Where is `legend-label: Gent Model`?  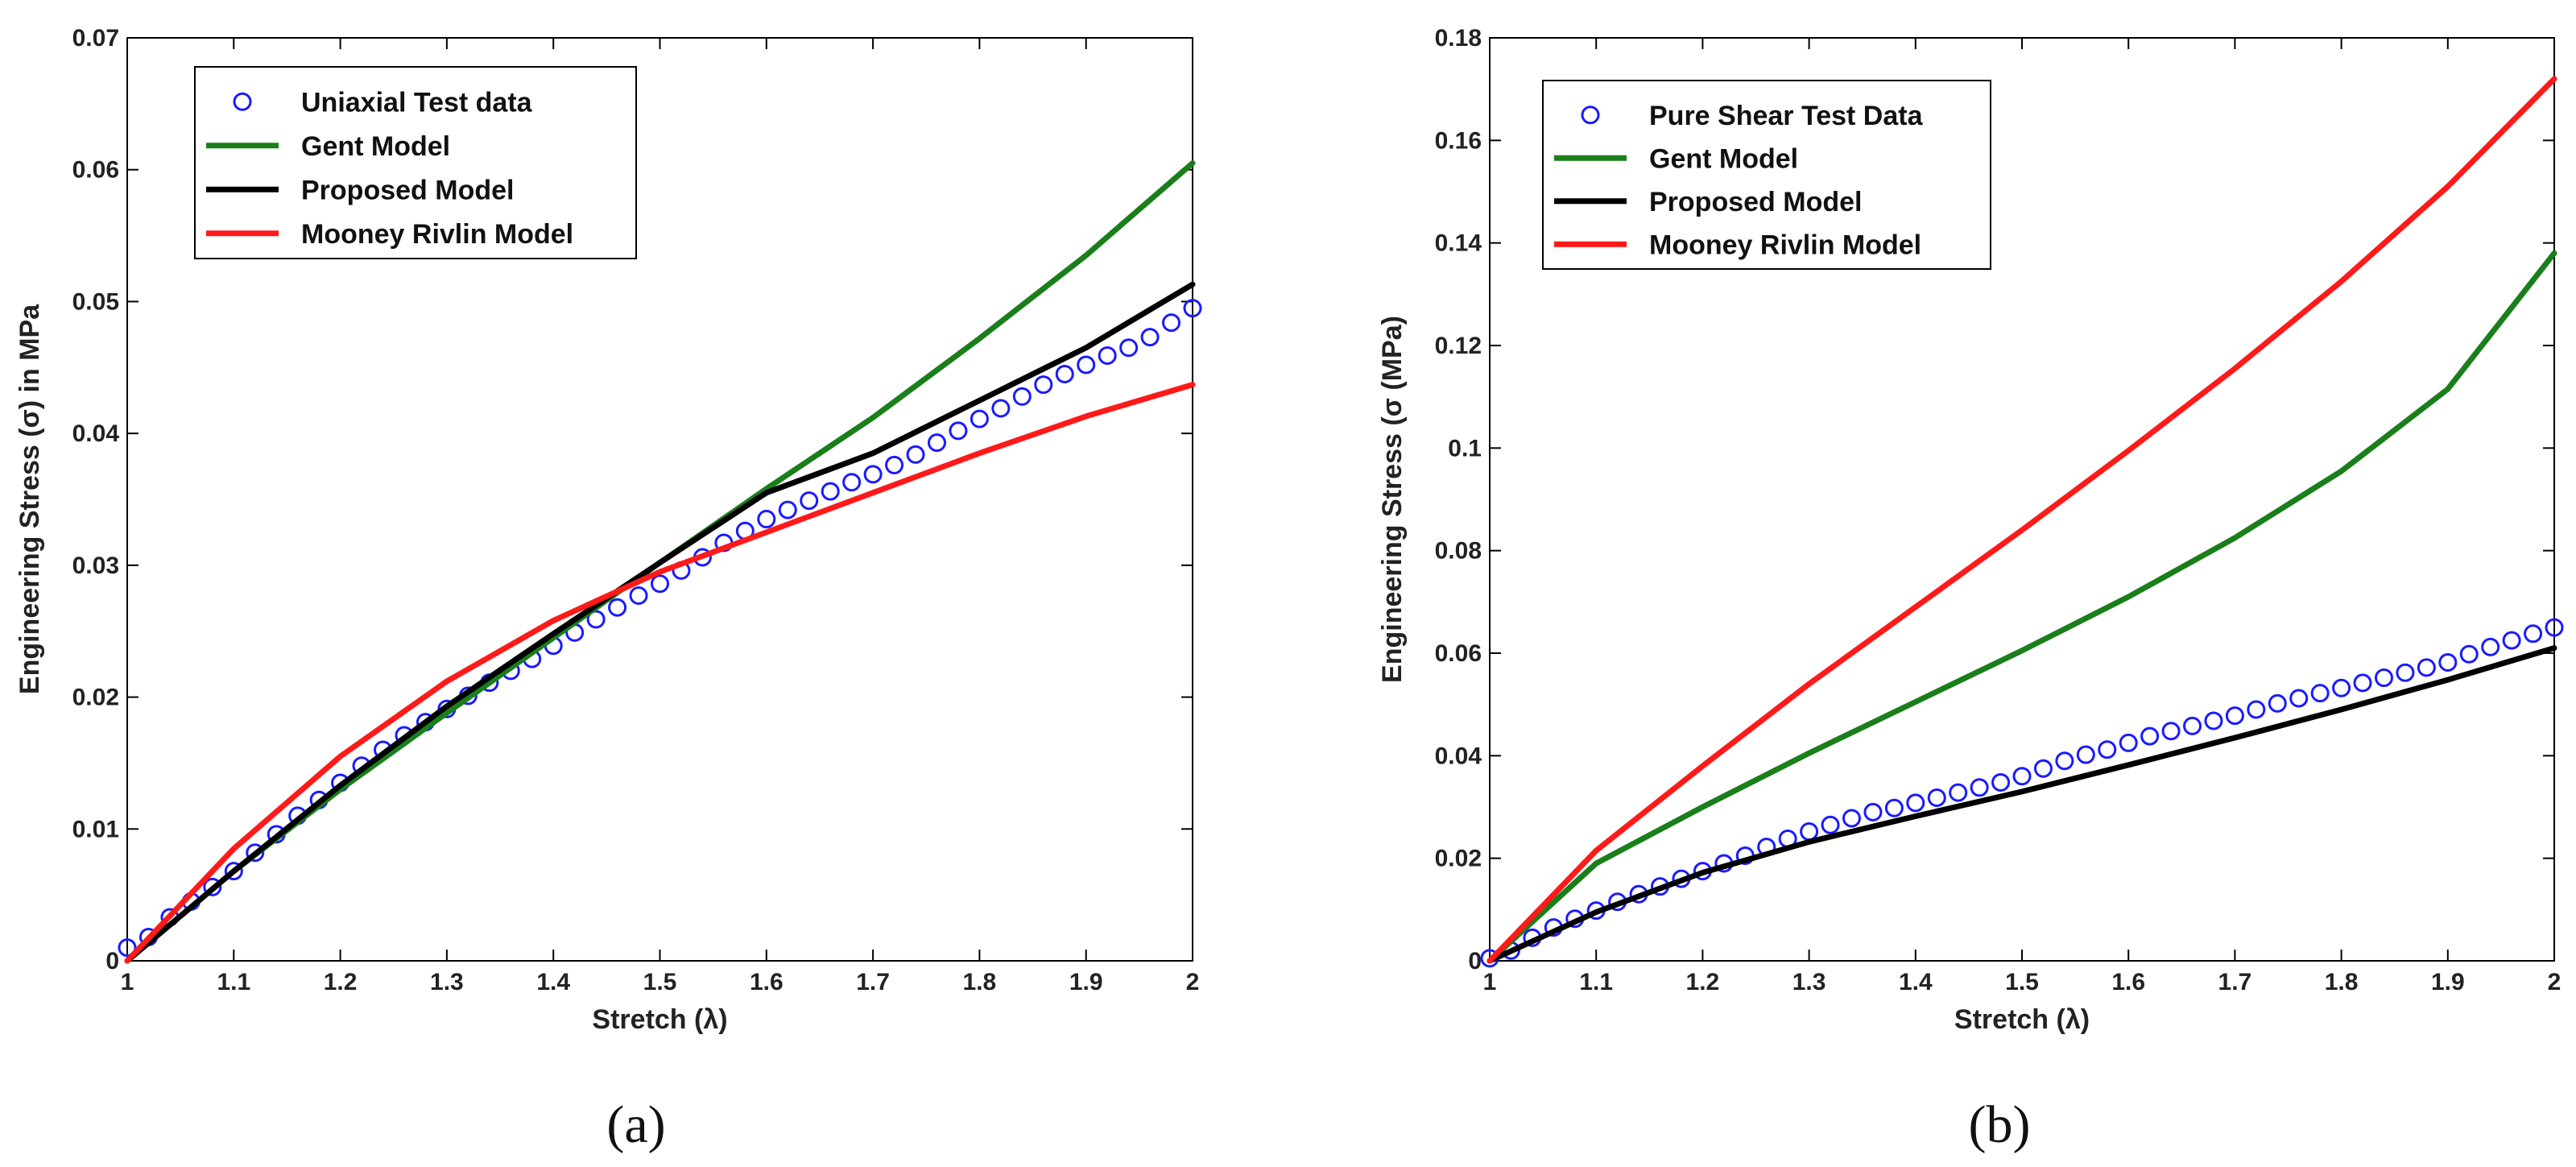 legend-label: Gent Model is located at coordinates (376, 146).